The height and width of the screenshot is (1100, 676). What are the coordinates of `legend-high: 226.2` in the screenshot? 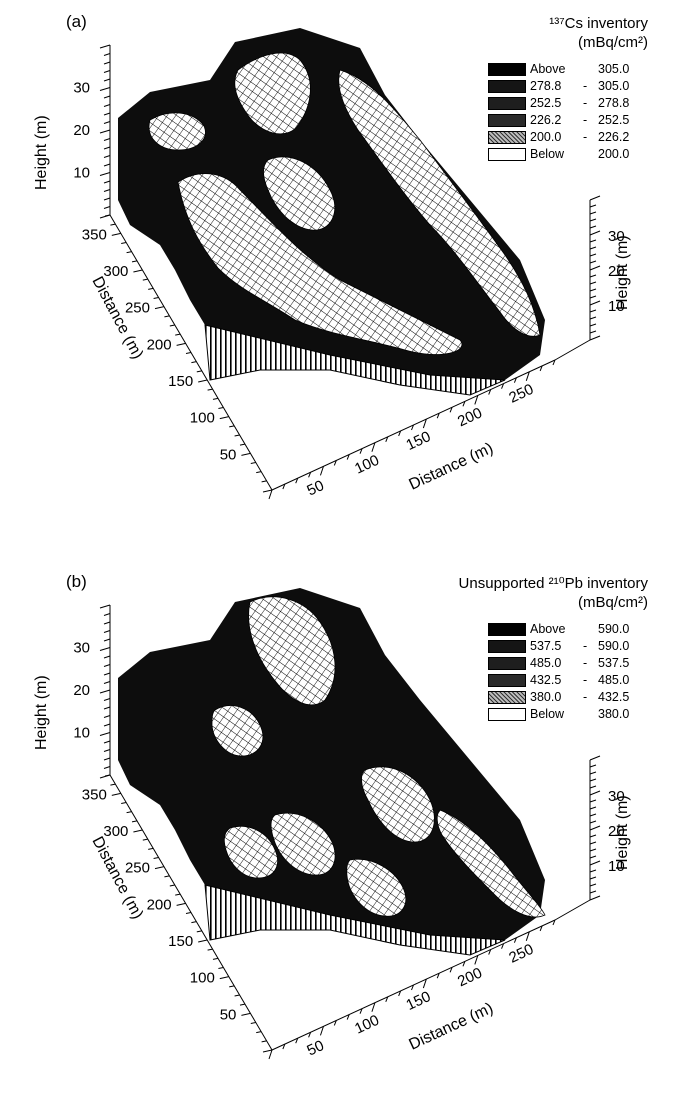 It's located at (614, 137).